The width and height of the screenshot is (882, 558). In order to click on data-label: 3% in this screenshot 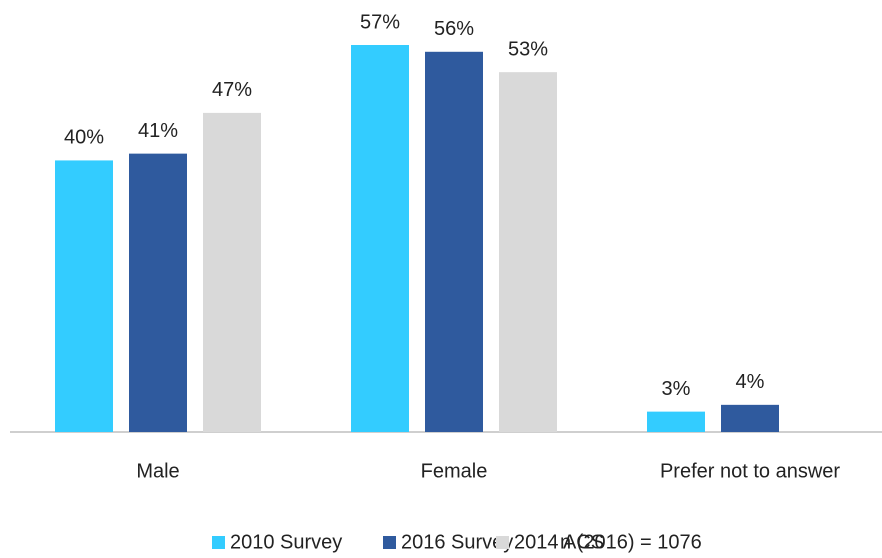, I will do `click(676, 389)`.